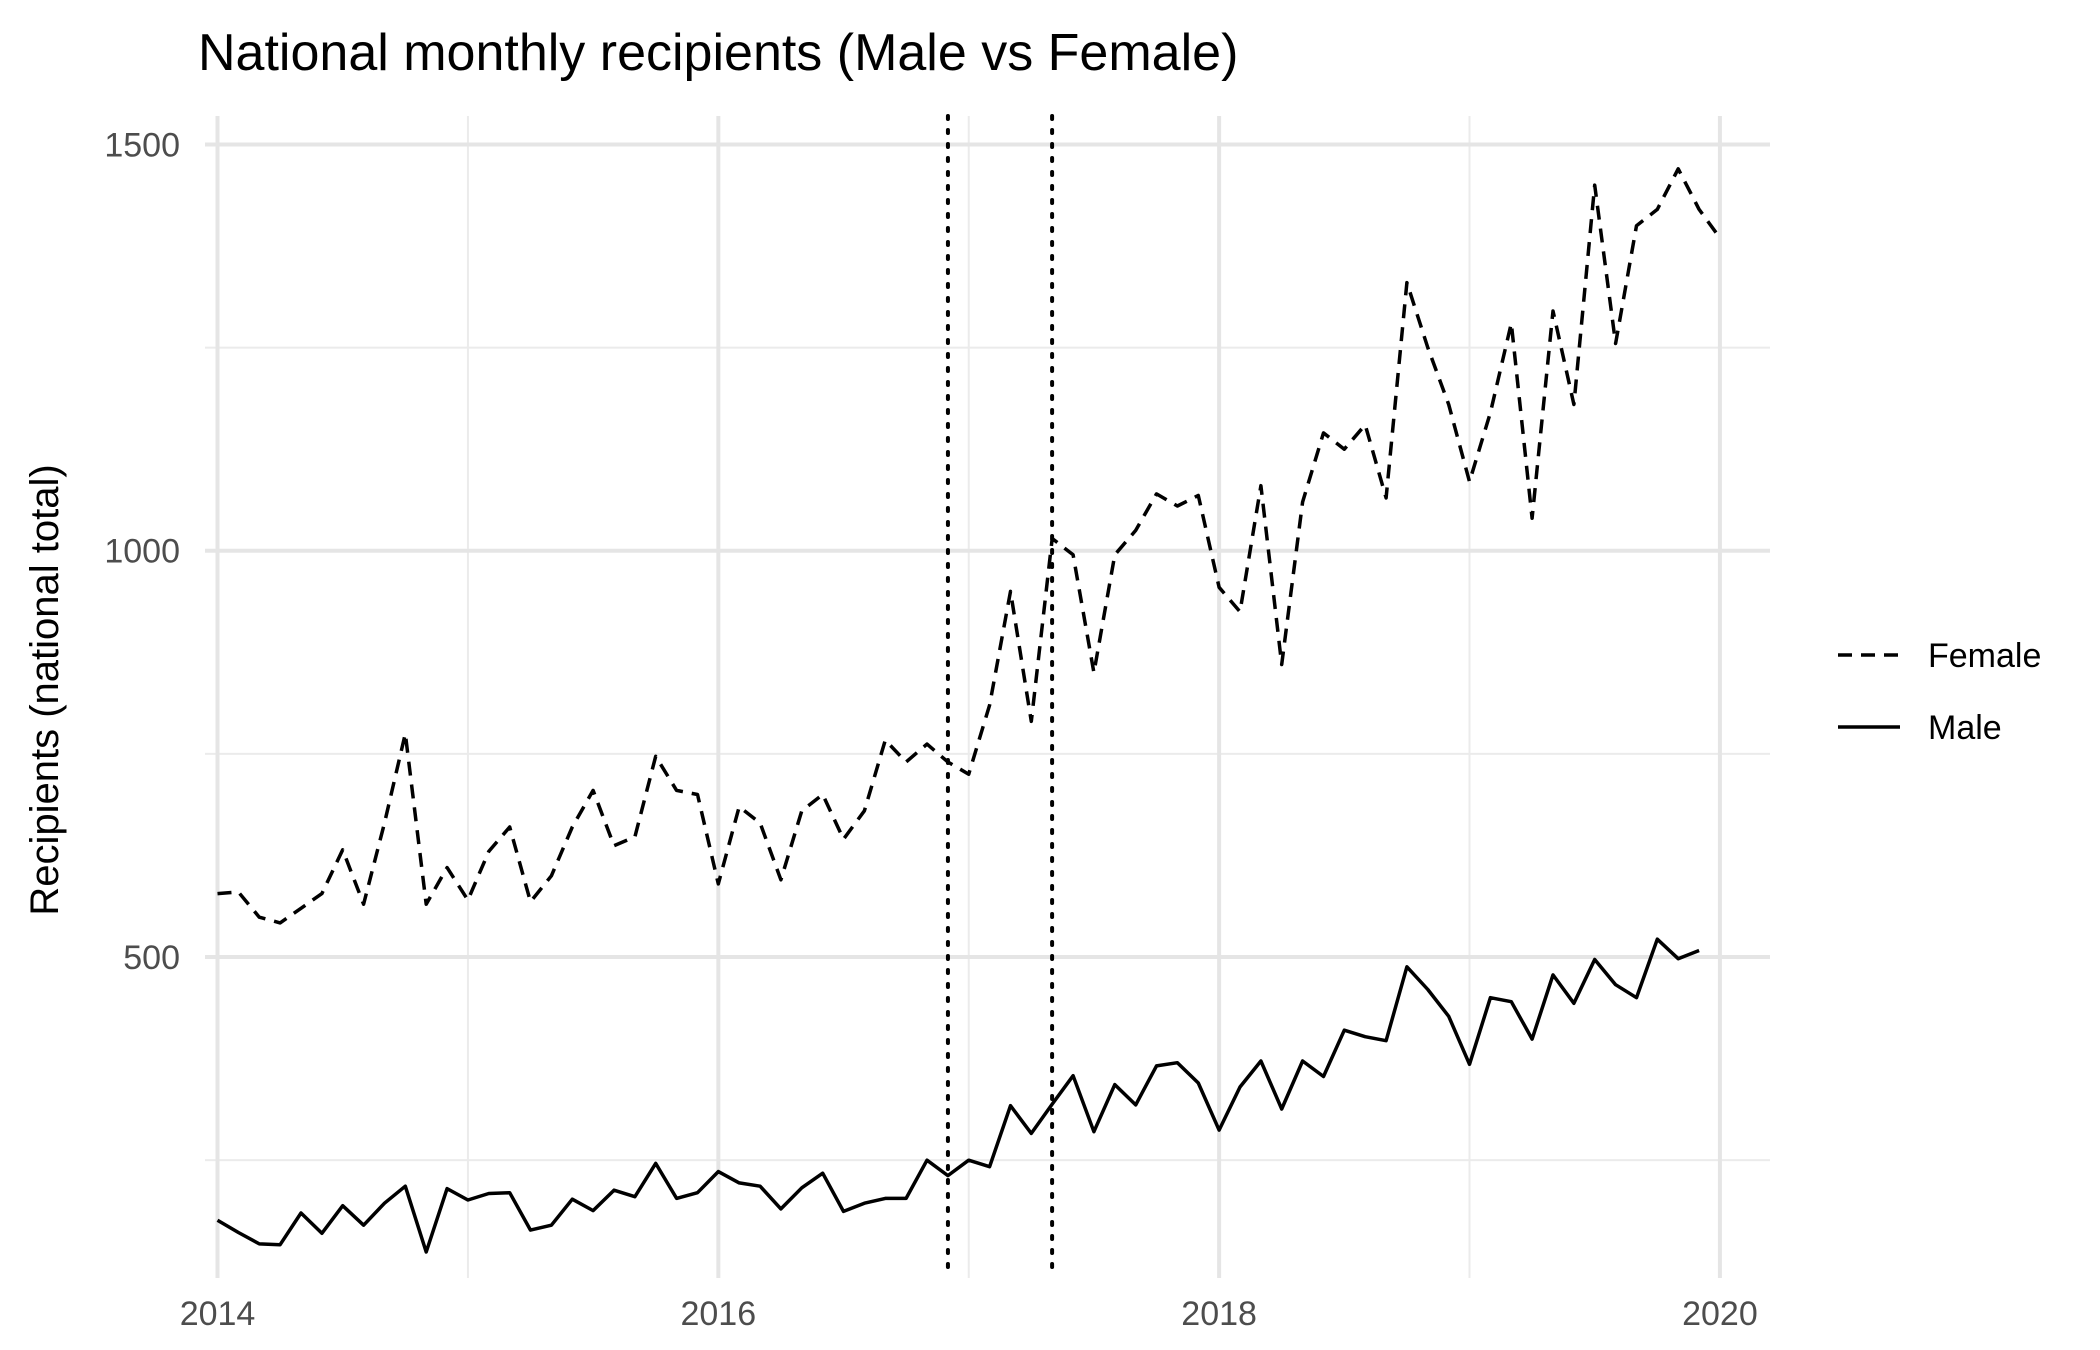 This screenshot has width=2100, height=1350. I want to click on legend: Female Male, so click(1939, 692).